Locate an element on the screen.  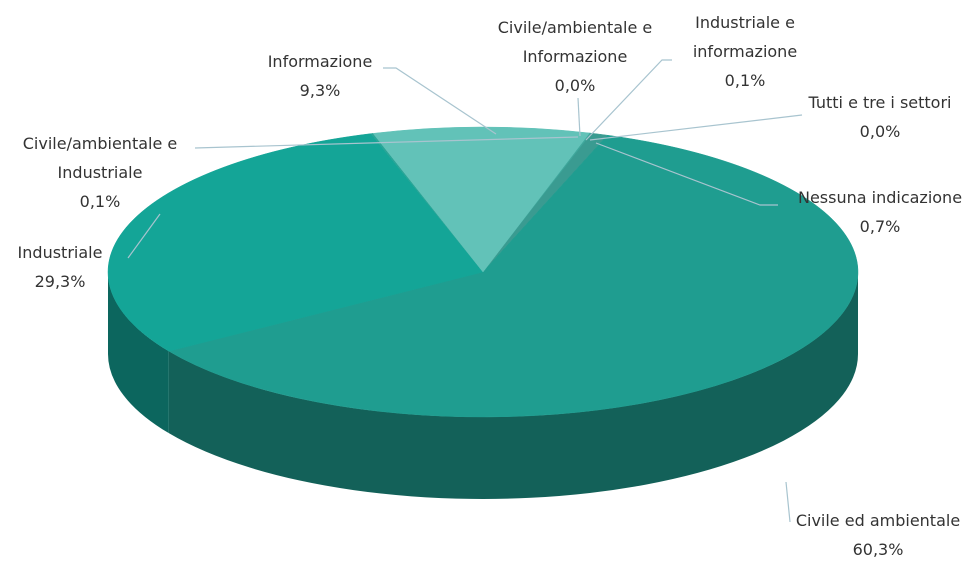
data-label: Civile ed ambientale 60,3% is located at coordinates (878, 535).